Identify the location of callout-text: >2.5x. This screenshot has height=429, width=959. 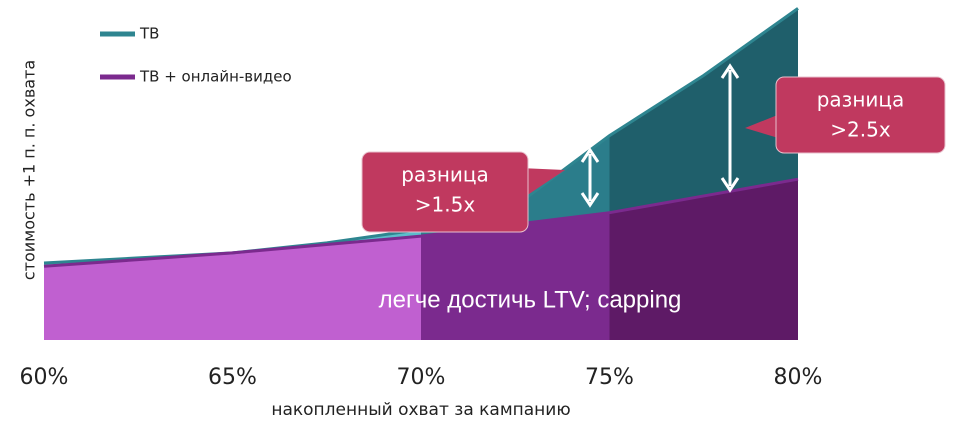
(860, 130).